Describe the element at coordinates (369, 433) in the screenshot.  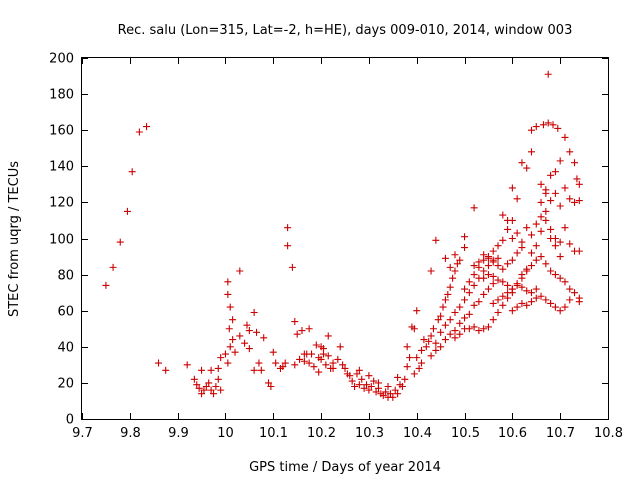
I see `x-tick-label: 10.3` at that location.